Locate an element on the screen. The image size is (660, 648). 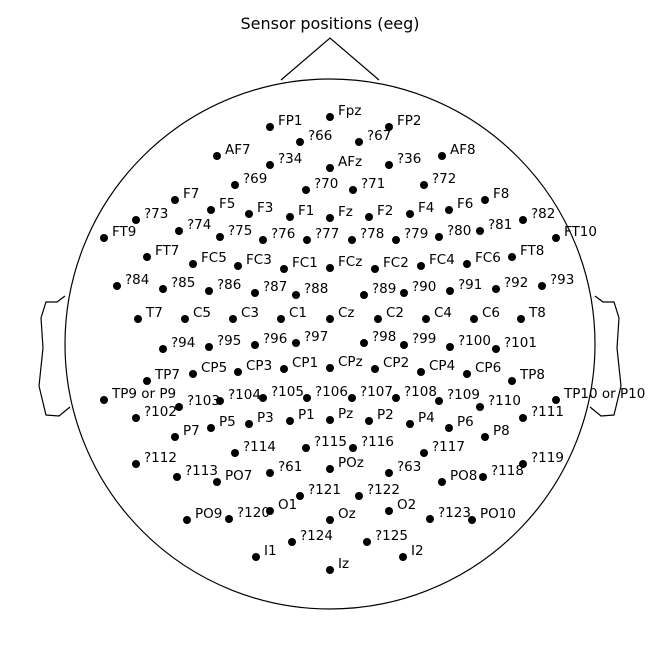
sensor-q96: ?96 is located at coordinates (269, 340).